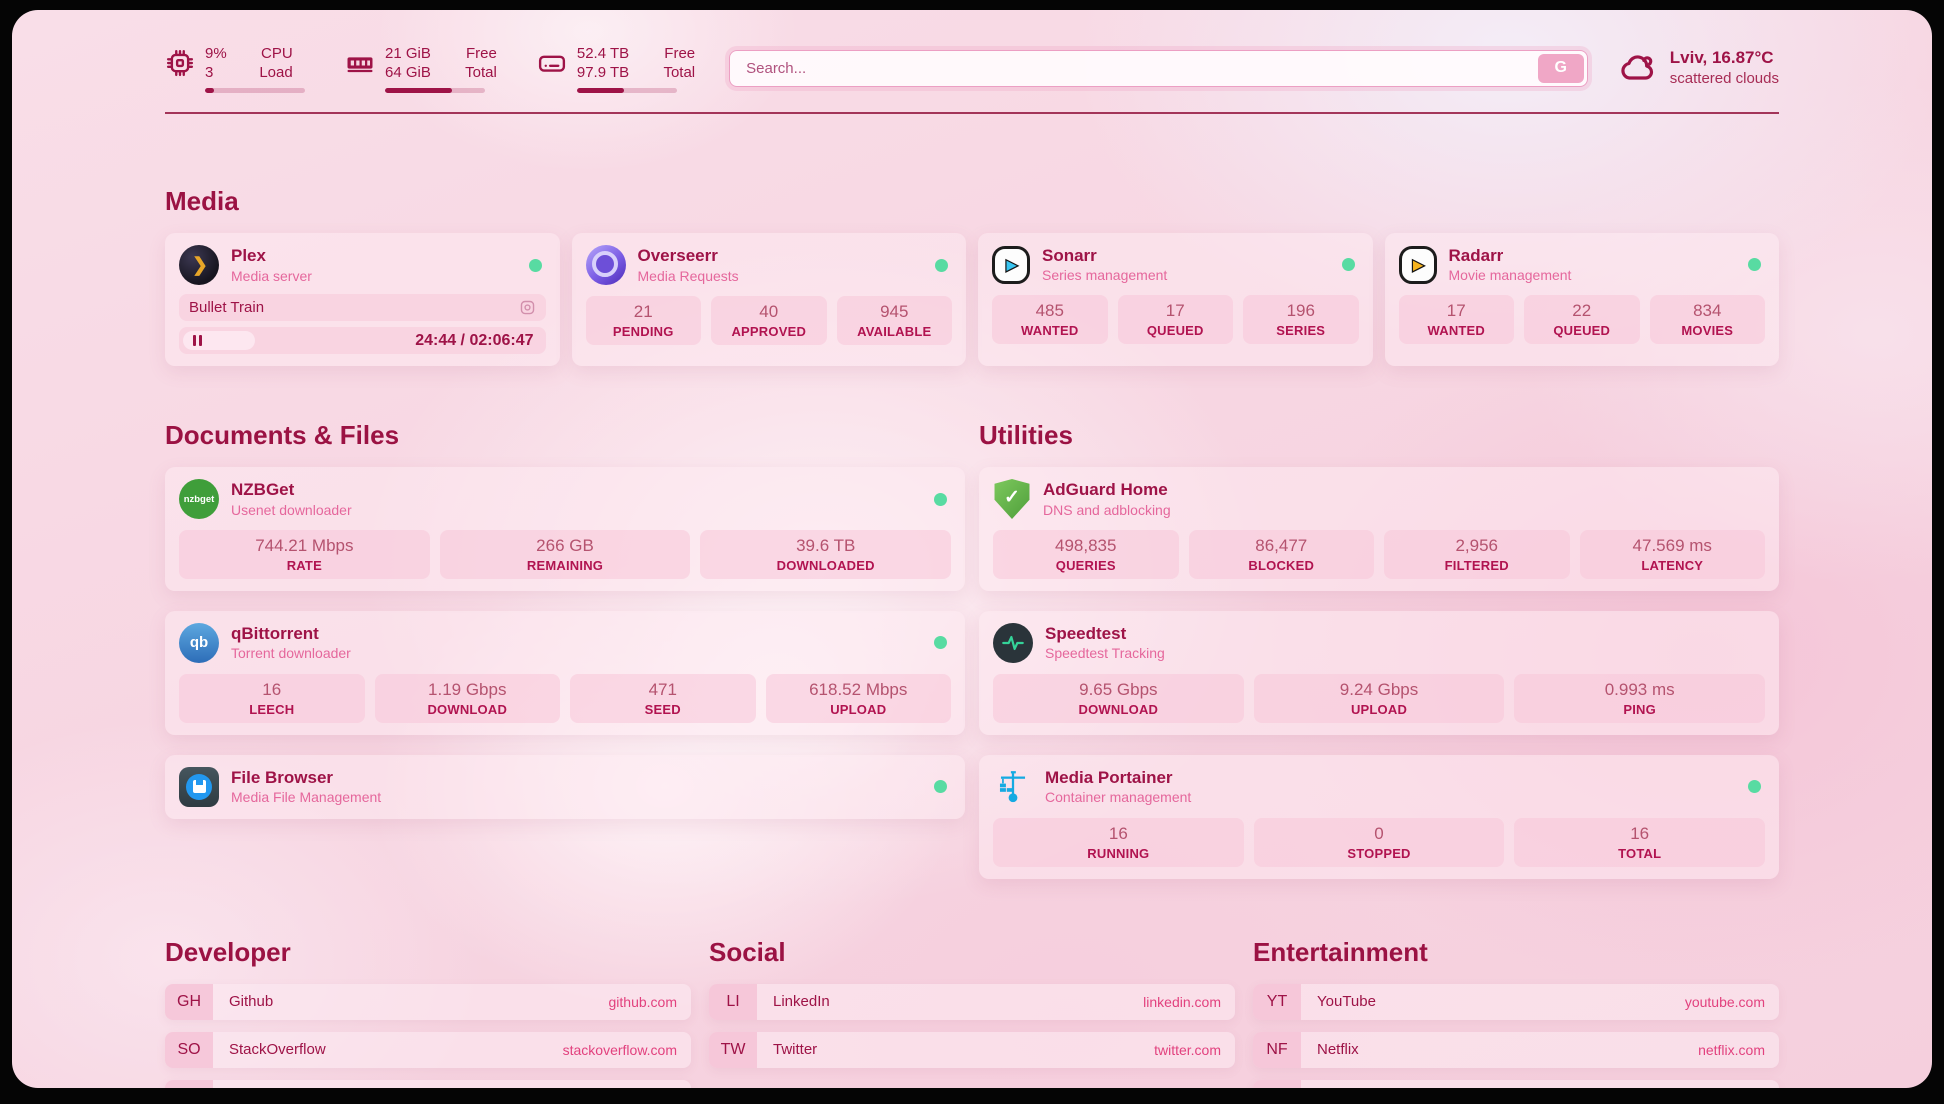 This screenshot has height=1104, width=1944. I want to click on now-playing-row: Bullet Train, so click(362, 307).